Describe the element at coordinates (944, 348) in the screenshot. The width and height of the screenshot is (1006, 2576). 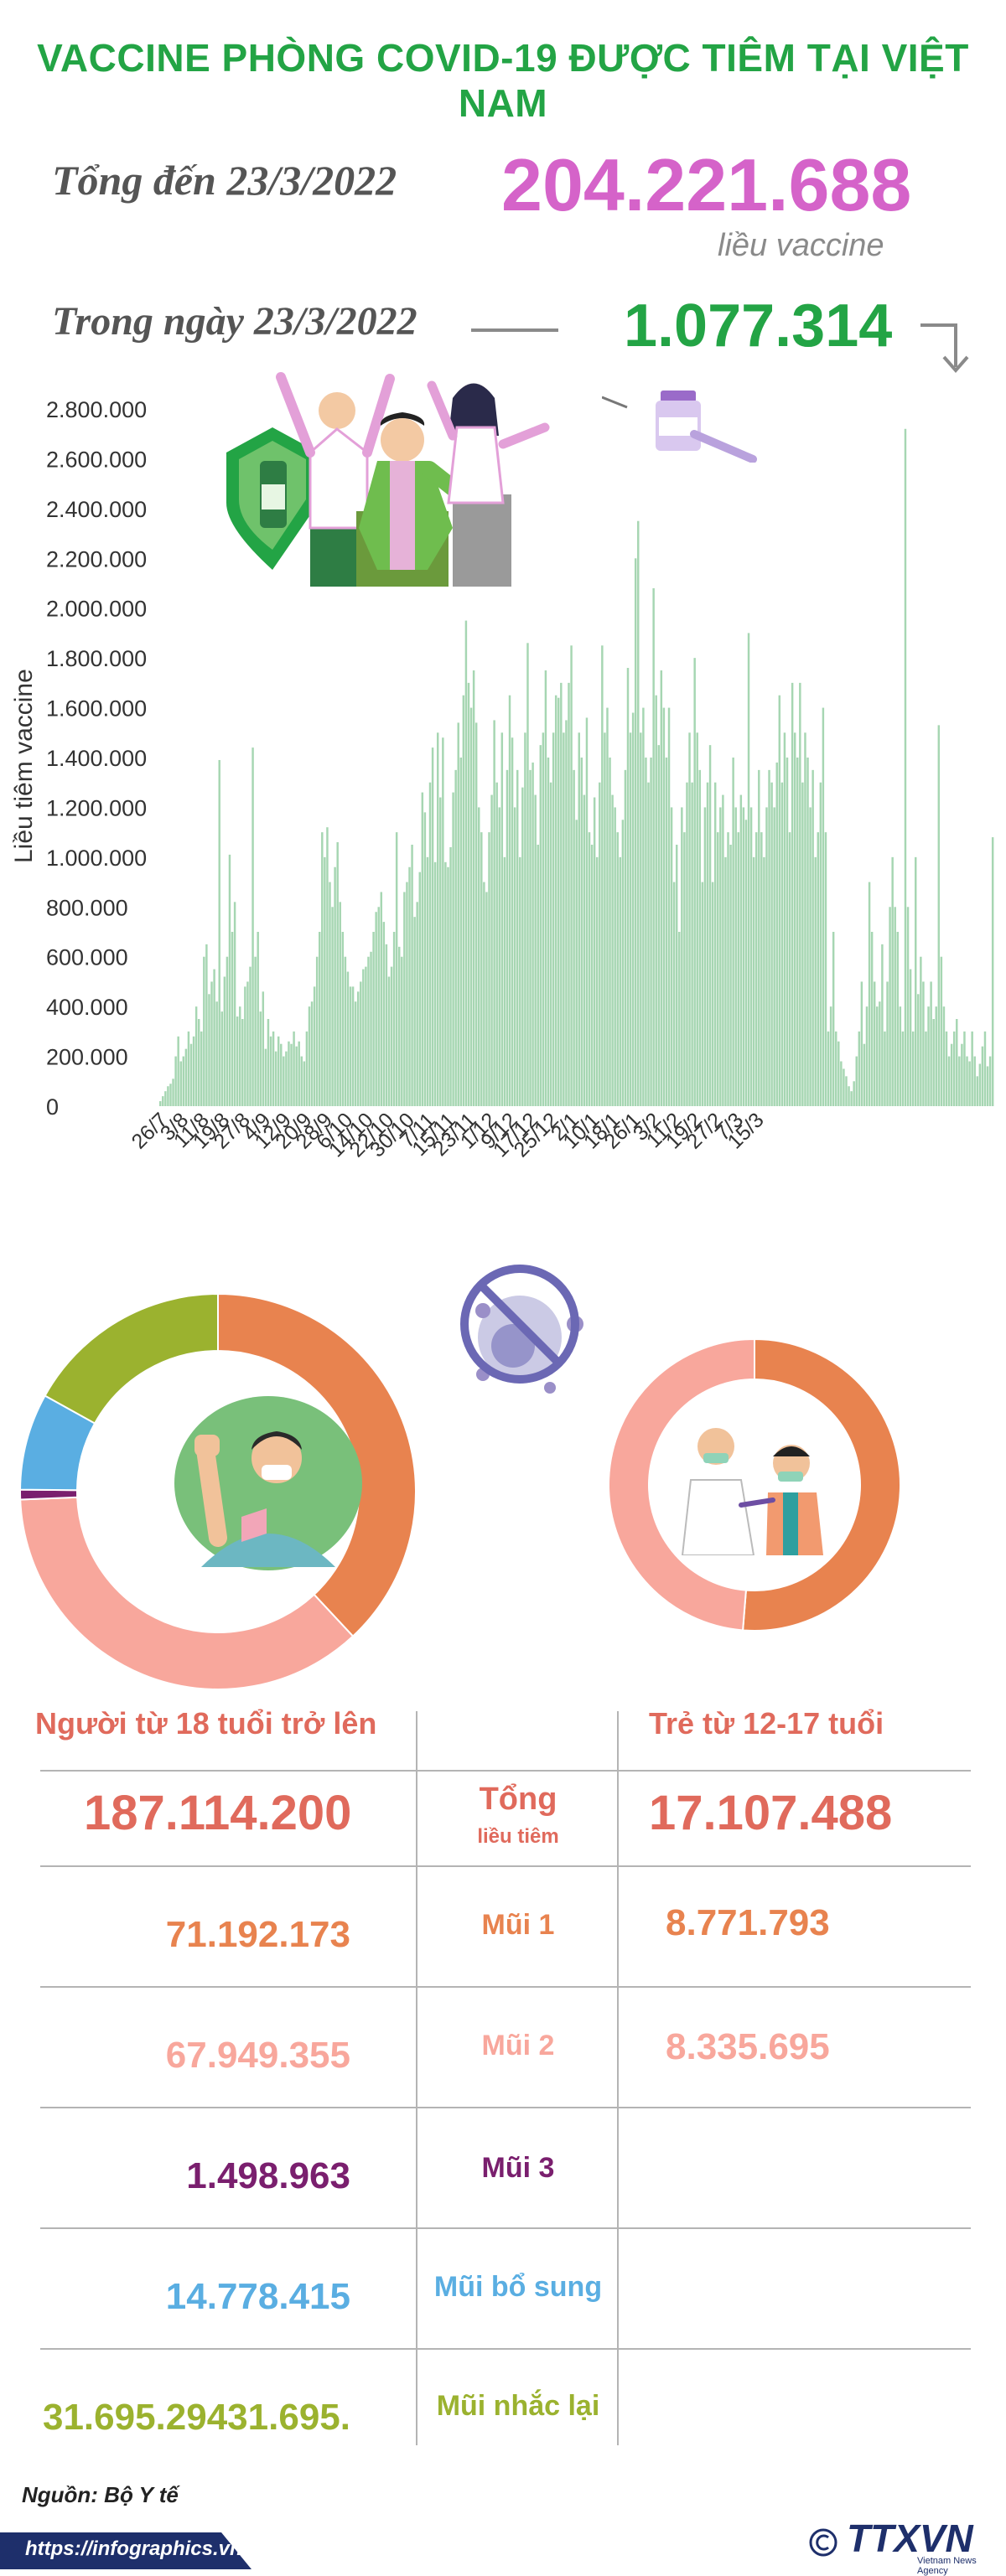
I see `down-arrow-icon` at that location.